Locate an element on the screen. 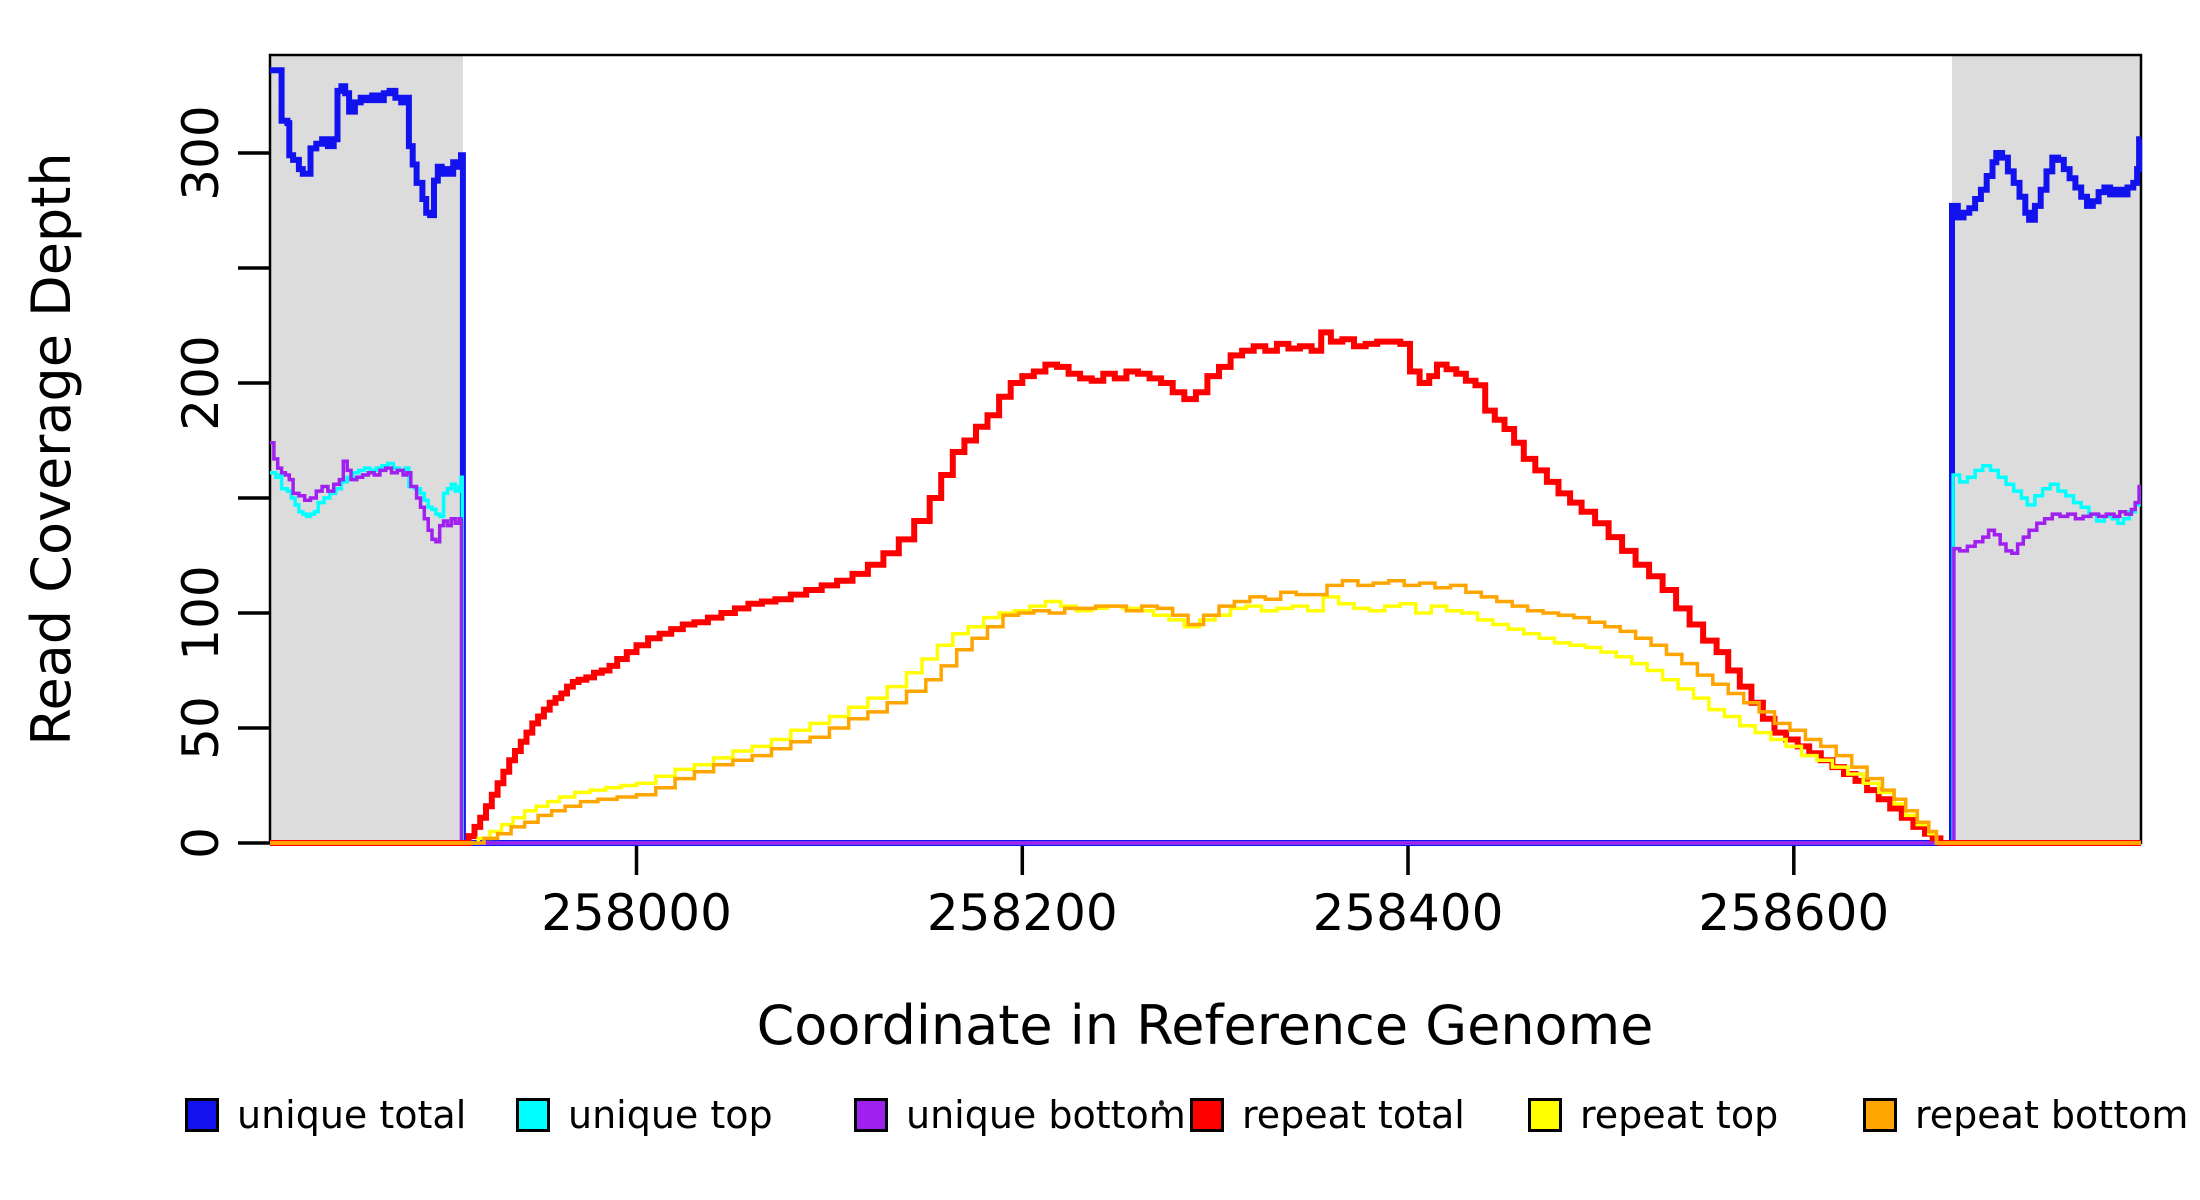  stray-mark is located at coordinates (1161, 1103).